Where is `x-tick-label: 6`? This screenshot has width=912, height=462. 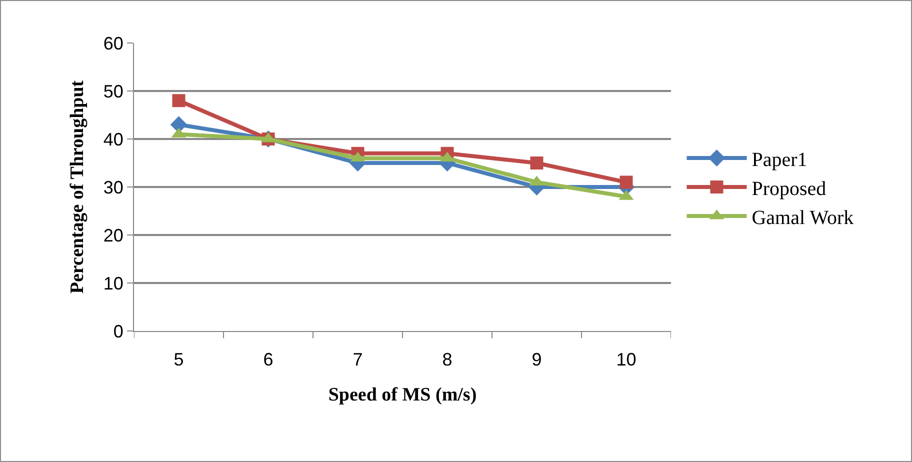 x-tick-label: 6 is located at coordinates (268, 360).